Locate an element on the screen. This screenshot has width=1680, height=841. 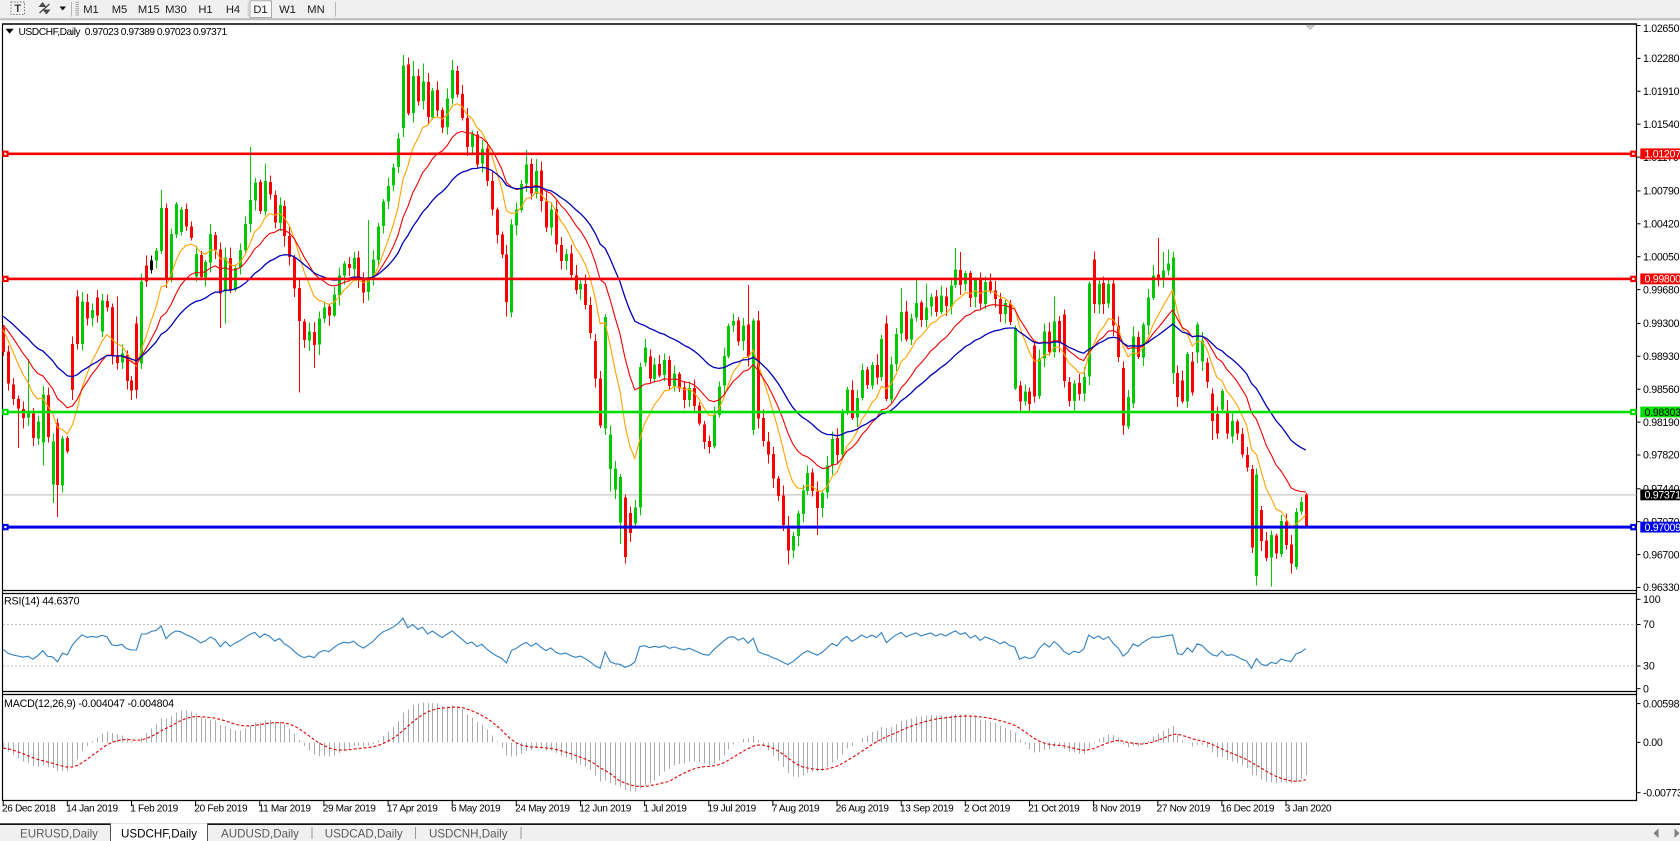
svg-text: 1.01207 is located at coordinates (1662, 155).